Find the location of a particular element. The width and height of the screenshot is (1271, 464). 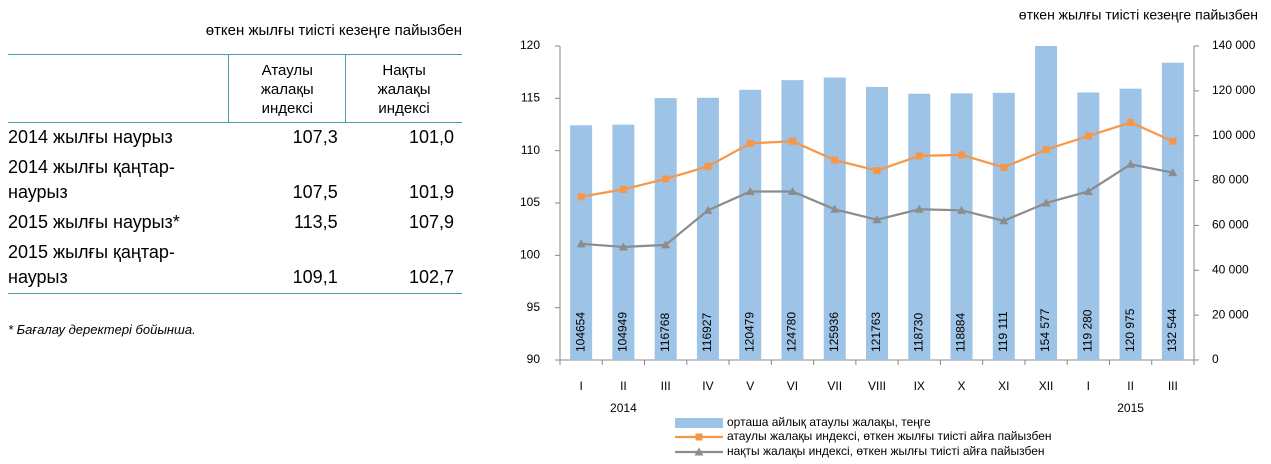

x-tick-label: II is located at coordinates (1130, 386).